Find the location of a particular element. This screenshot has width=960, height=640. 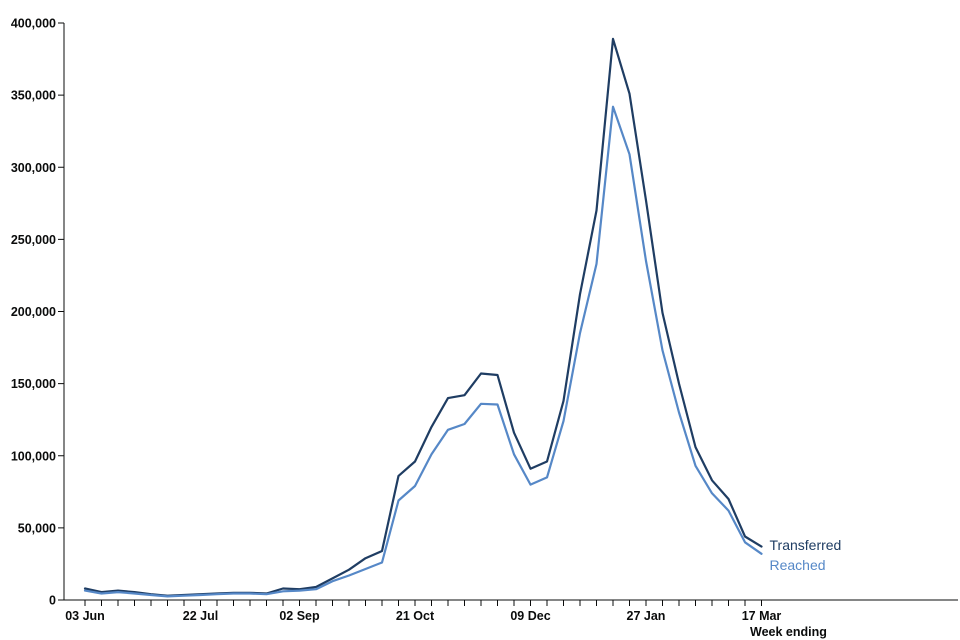

series-label-transferred: Transferred is located at coordinates (806, 545).